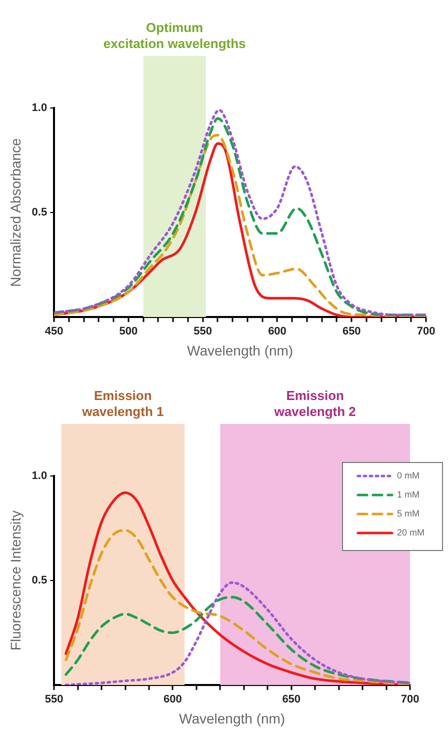 This screenshot has height=736, width=448. What do you see at coordinates (314, 403) in the screenshot?
I see `band-label: Emission wavelength 2` at bounding box center [314, 403].